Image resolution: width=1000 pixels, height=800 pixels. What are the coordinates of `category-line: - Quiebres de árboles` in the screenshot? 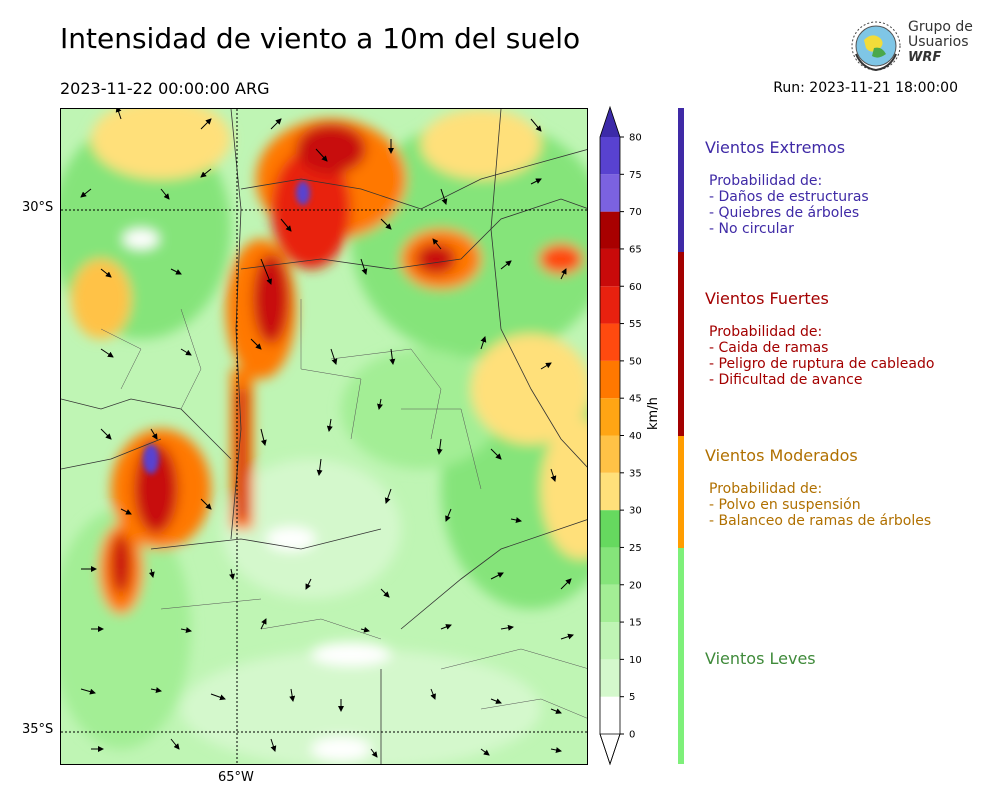 It's located at (784, 213).